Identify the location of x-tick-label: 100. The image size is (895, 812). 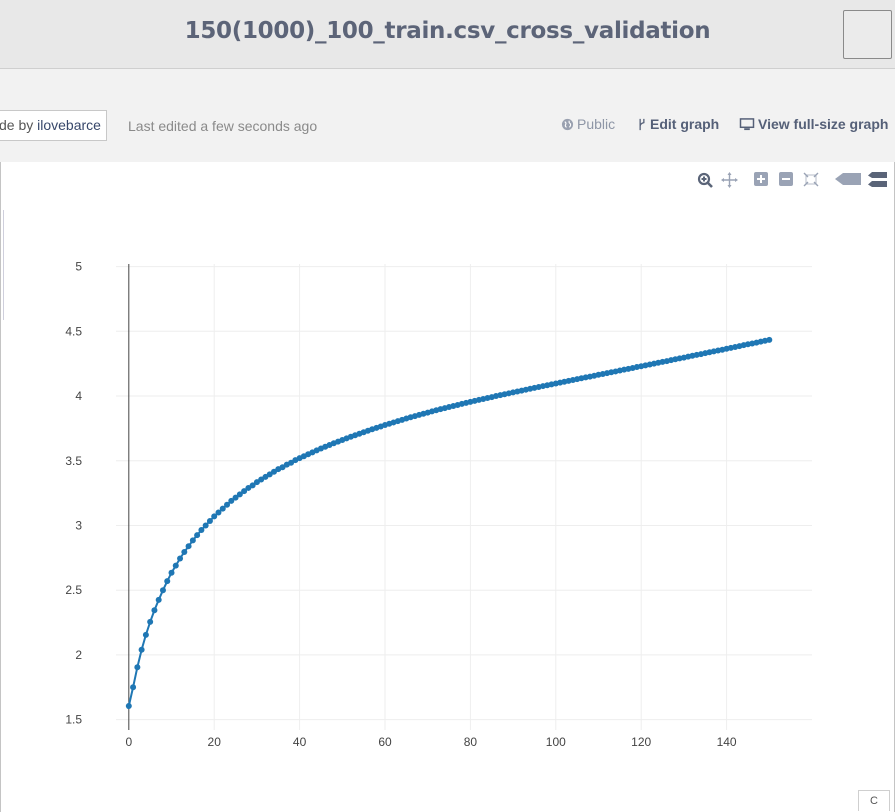
(556, 742).